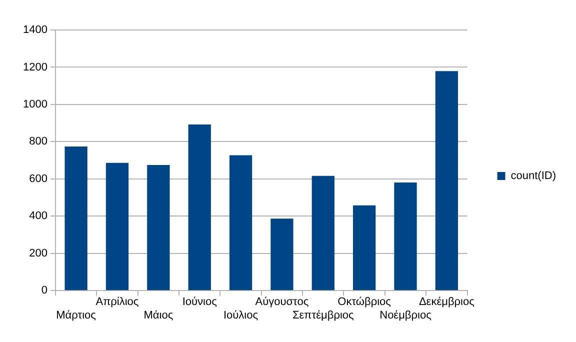 The image size is (576, 342). Describe the element at coordinates (38, 178) in the screenshot. I see `y-tick-label: 600` at that location.